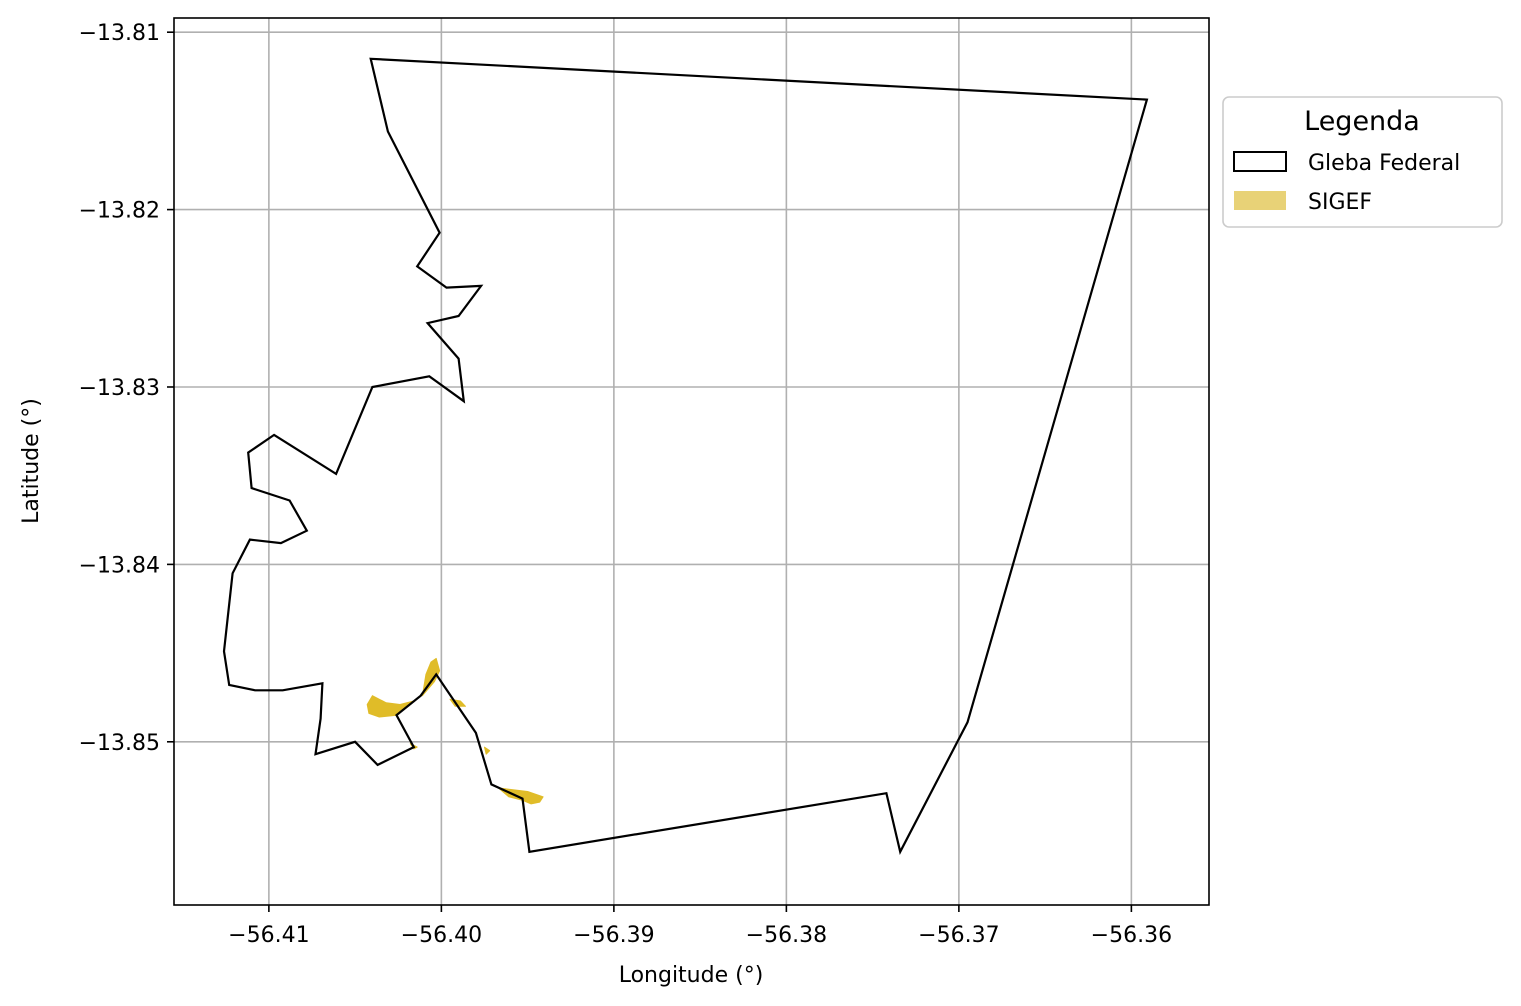 This screenshot has width=1521, height=1006. What do you see at coordinates (1362, 121) in the screenshot?
I see `legend-title: Legenda` at bounding box center [1362, 121].